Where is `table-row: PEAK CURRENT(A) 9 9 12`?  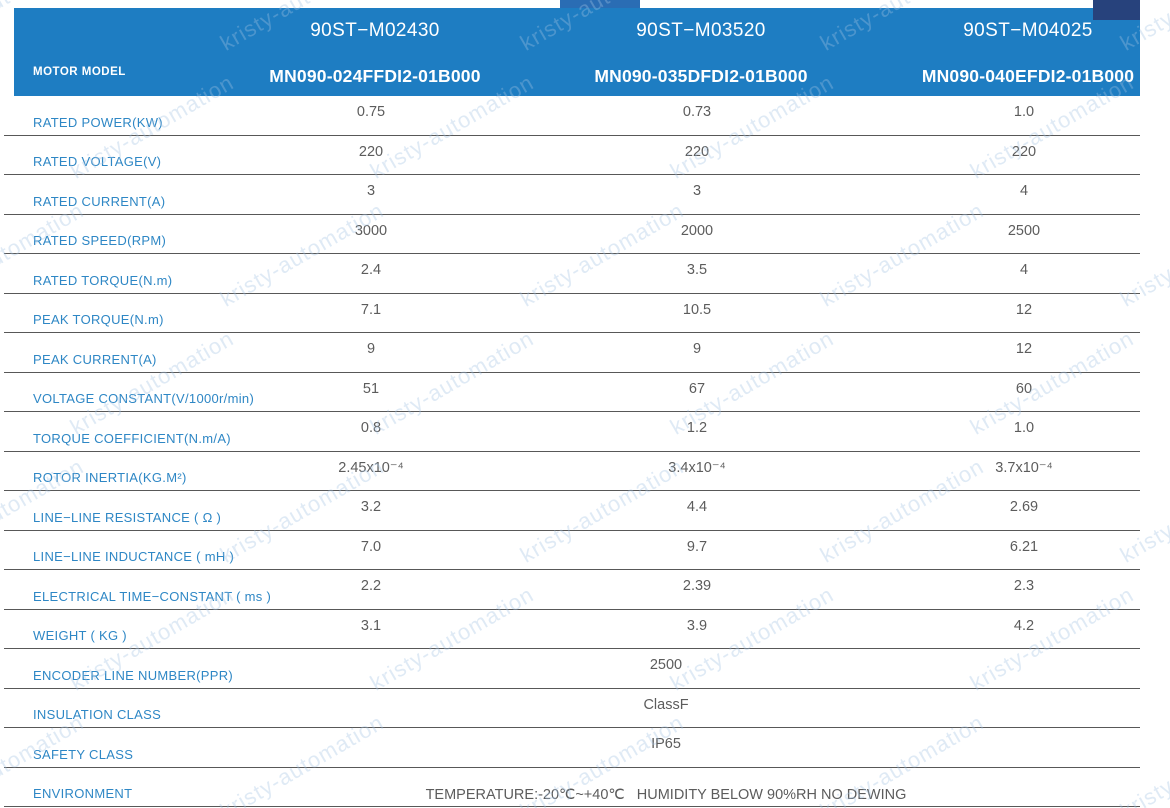 table-row: PEAK CURRENT(A) 9 9 12 is located at coordinates (572, 353).